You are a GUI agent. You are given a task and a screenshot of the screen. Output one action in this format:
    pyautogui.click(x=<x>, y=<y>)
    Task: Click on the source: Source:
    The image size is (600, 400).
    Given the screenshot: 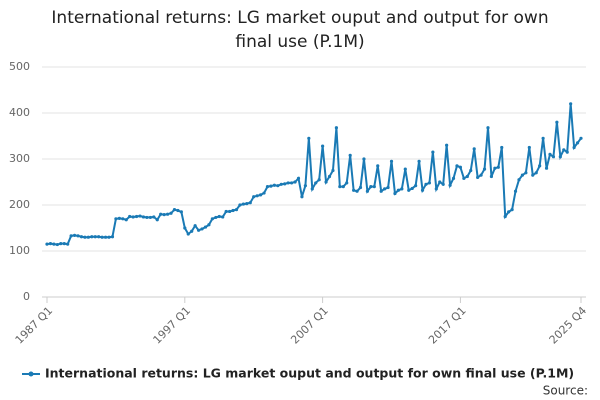 What is the action you would take?
    pyautogui.click(x=565, y=391)
    